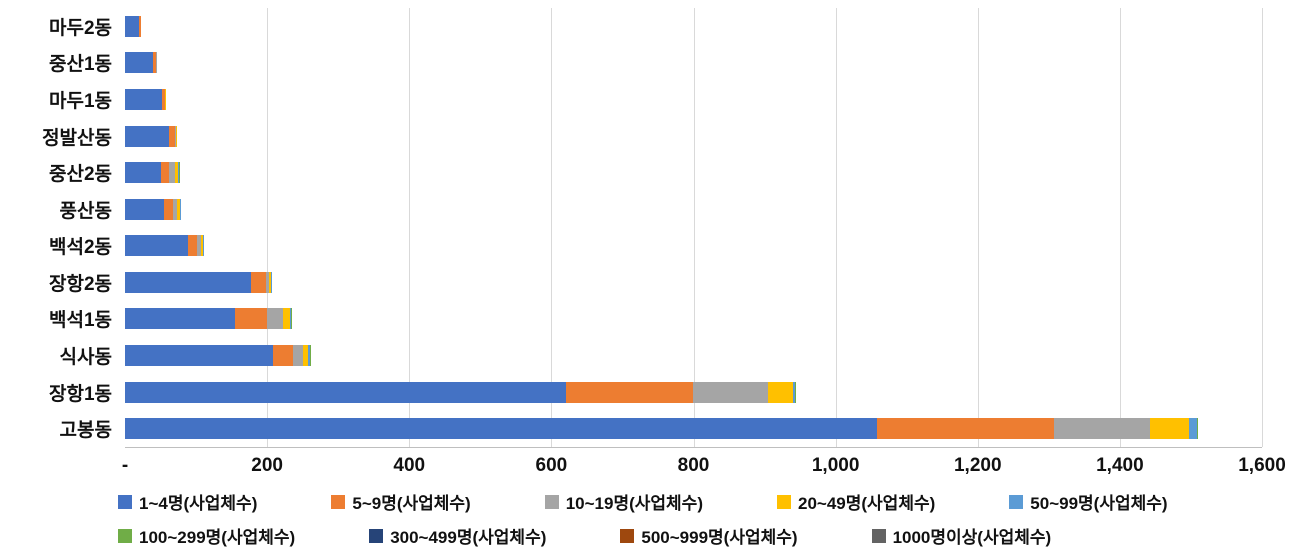 This screenshot has width=1302, height=559. Describe the element at coordinates (693, 447) in the screenshot. I see `x-axis-line` at that location.